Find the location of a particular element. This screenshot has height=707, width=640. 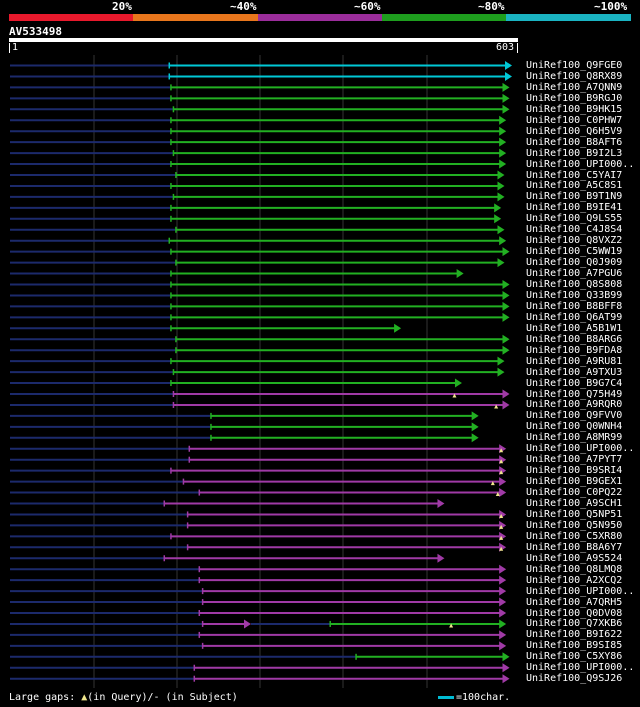

hit-label: UniRef100_B8BFF8 is located at coordinates (574, 306).